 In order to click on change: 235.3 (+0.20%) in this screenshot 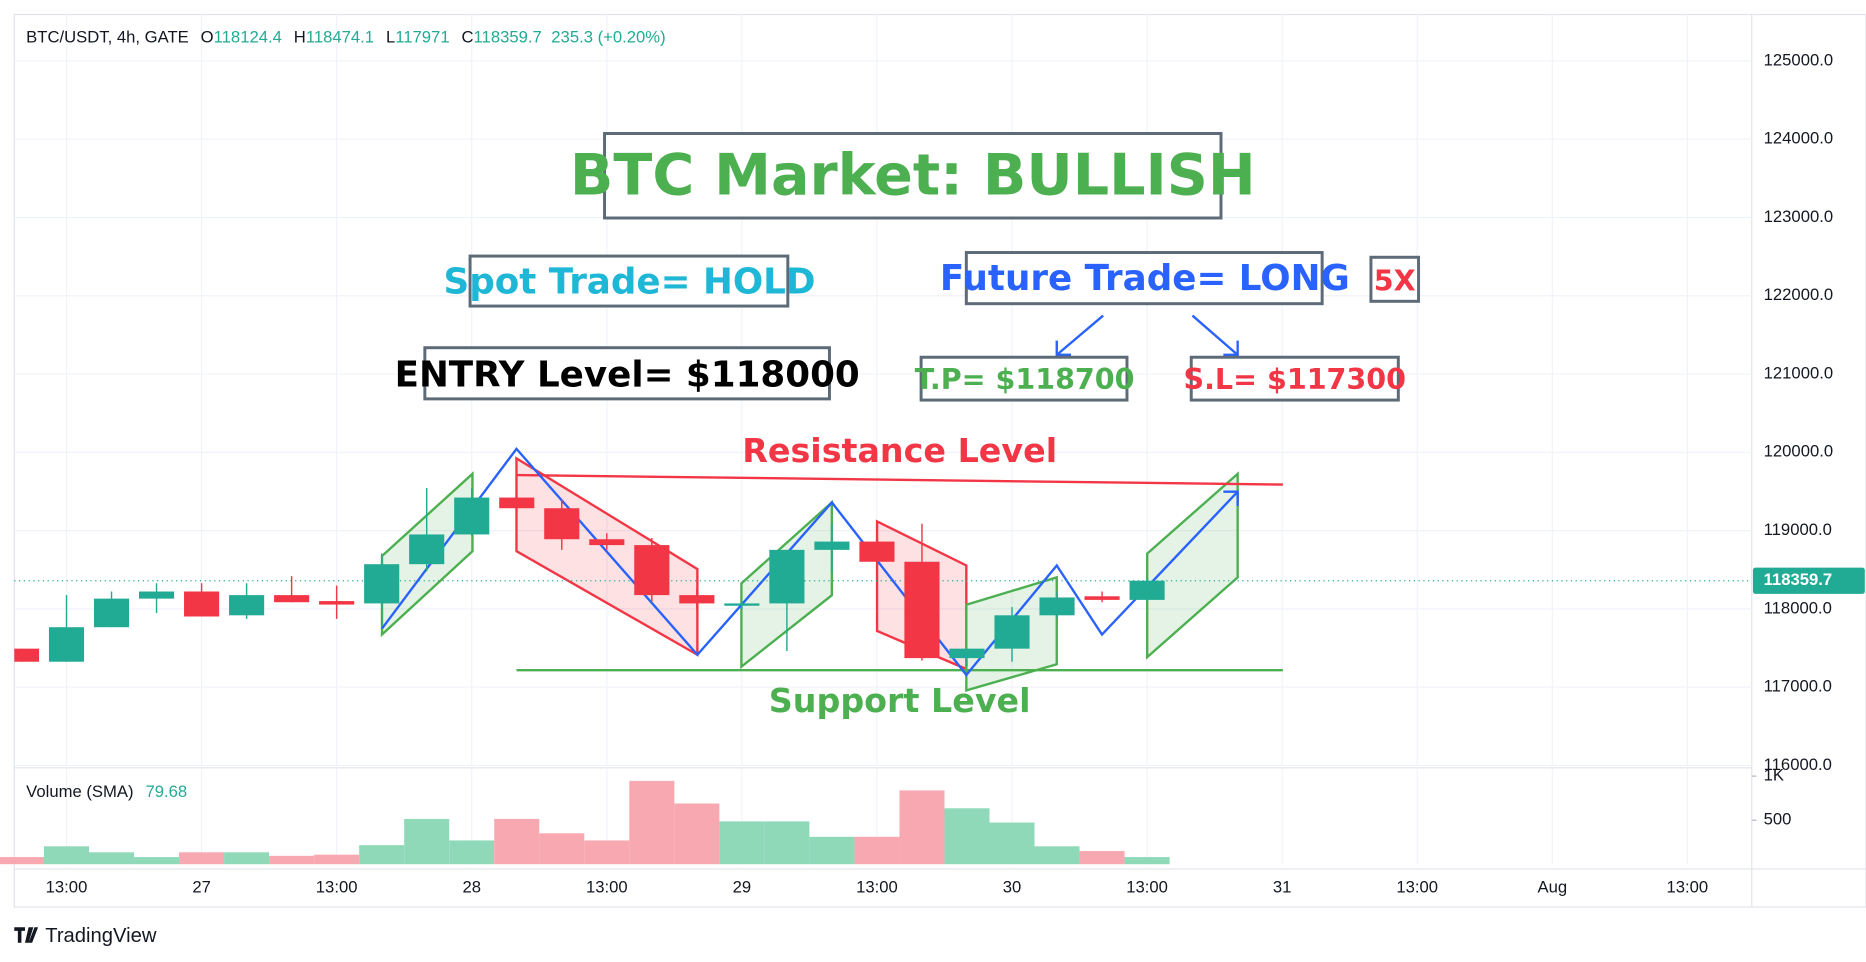, I will do `click(608, 37)`.